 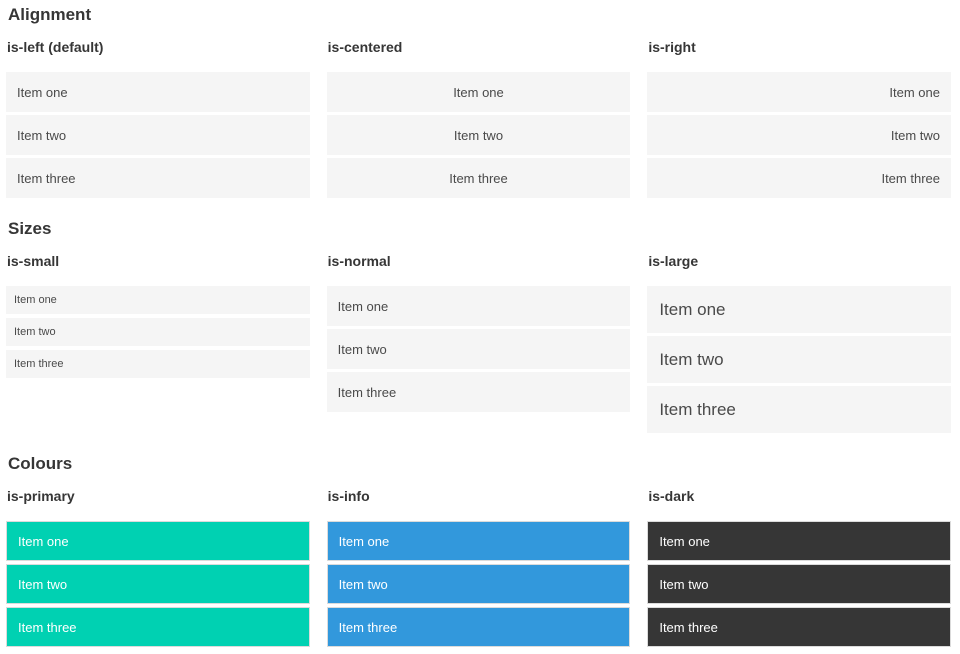 What do you see at coordinates (672, 47) in the screenshot?
I see `column-heading: is-right` at bounding box center [672, 47].